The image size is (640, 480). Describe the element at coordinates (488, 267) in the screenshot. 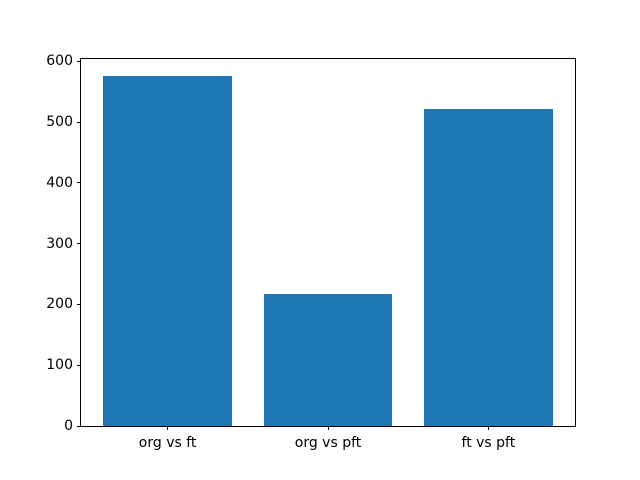

I see `bar-ft-vs-pft` at that location.